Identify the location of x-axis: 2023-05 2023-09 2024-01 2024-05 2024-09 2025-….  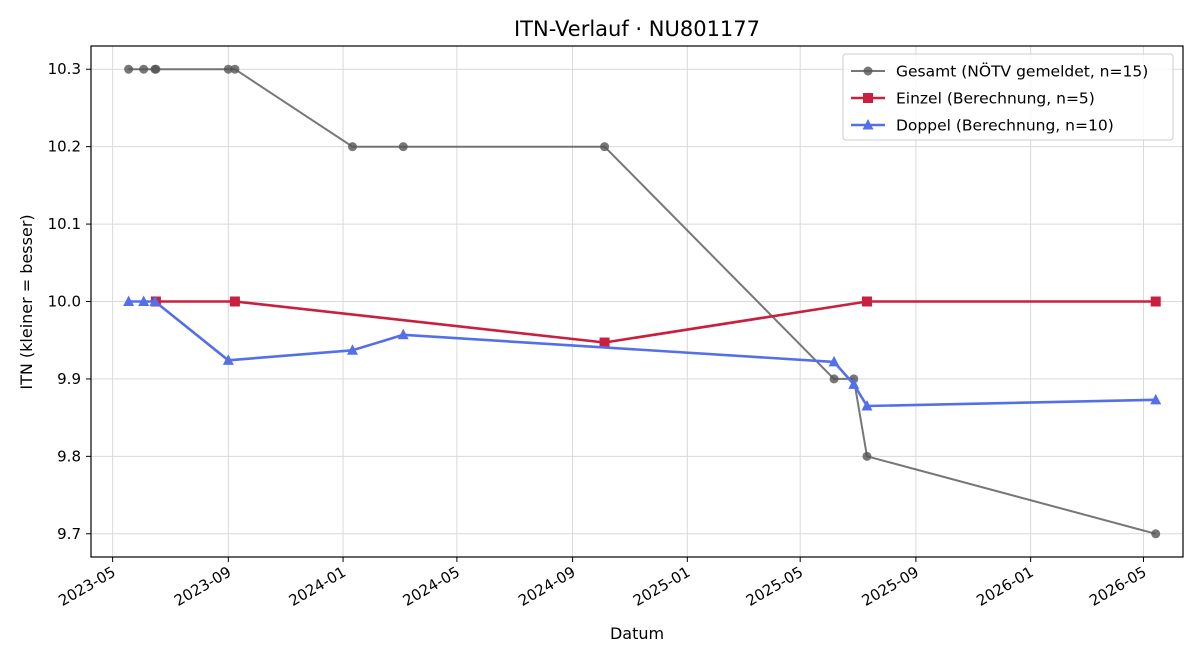
(602, 583).